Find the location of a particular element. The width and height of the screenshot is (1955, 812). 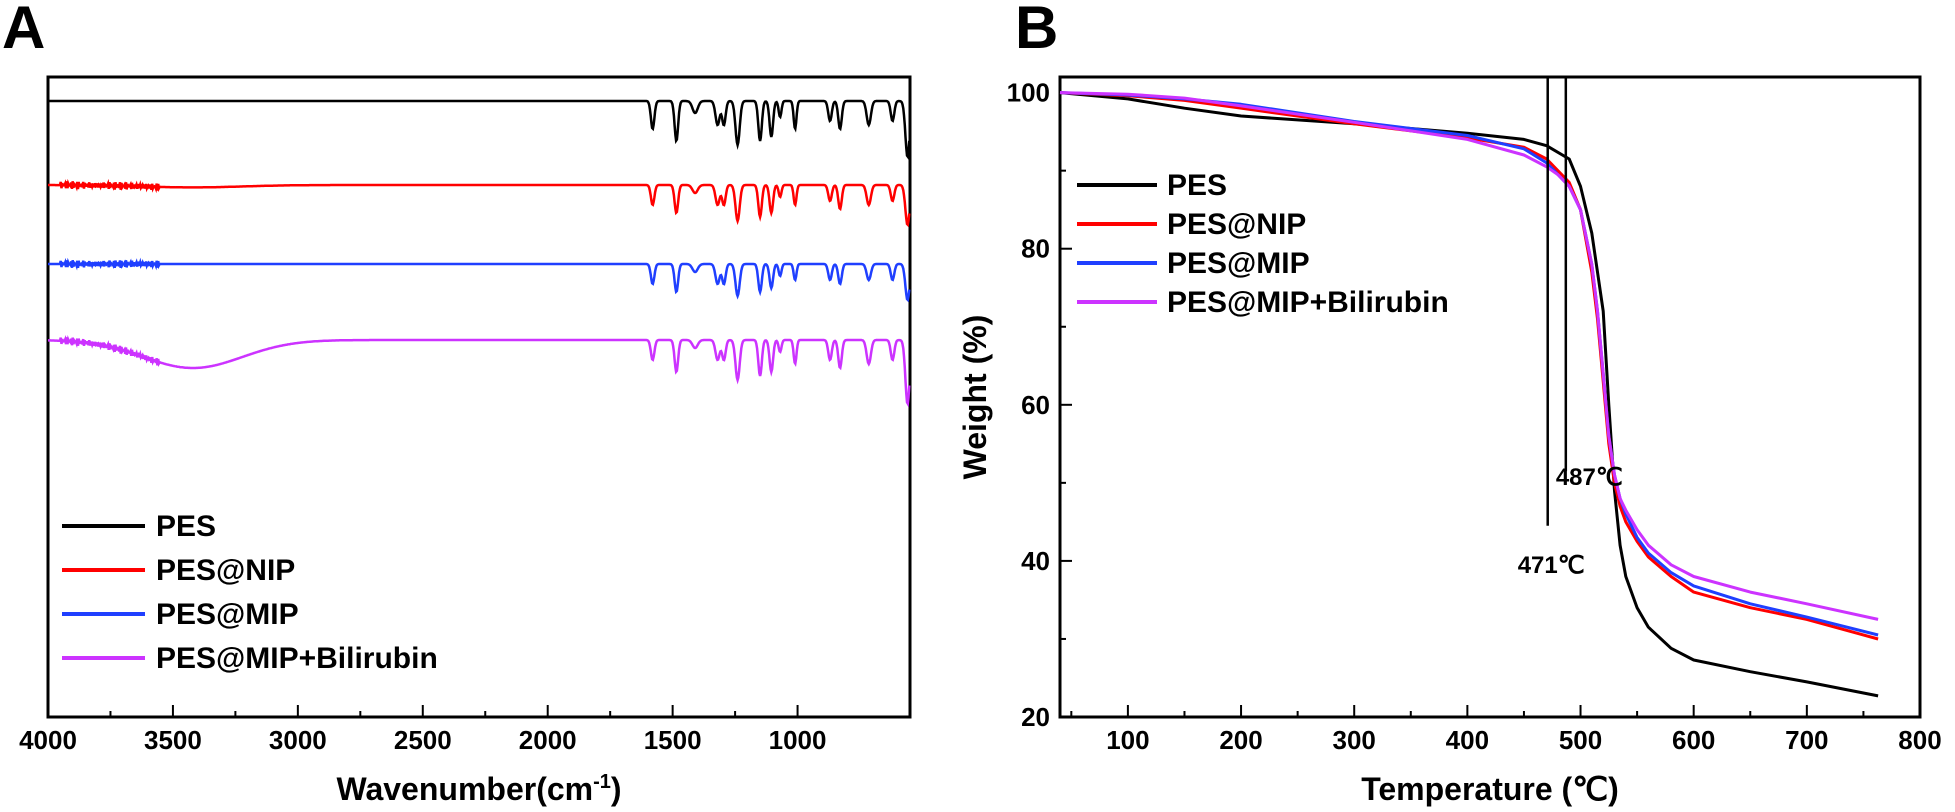

panel-b-onset-label: 487℃ is located at coordinates (1589, 477).